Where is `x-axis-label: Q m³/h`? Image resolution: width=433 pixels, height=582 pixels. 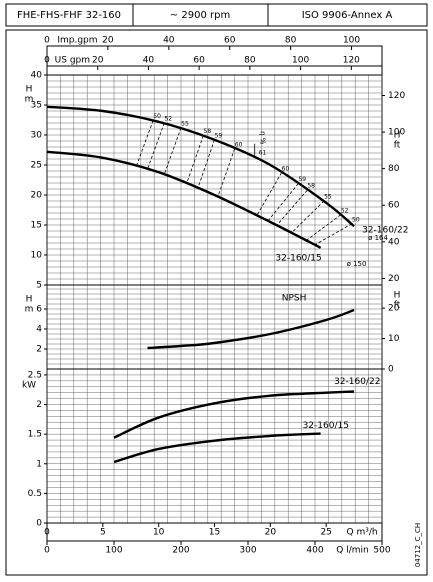 x-axis-label: Q m³/h is located at coordinates (362, 533).